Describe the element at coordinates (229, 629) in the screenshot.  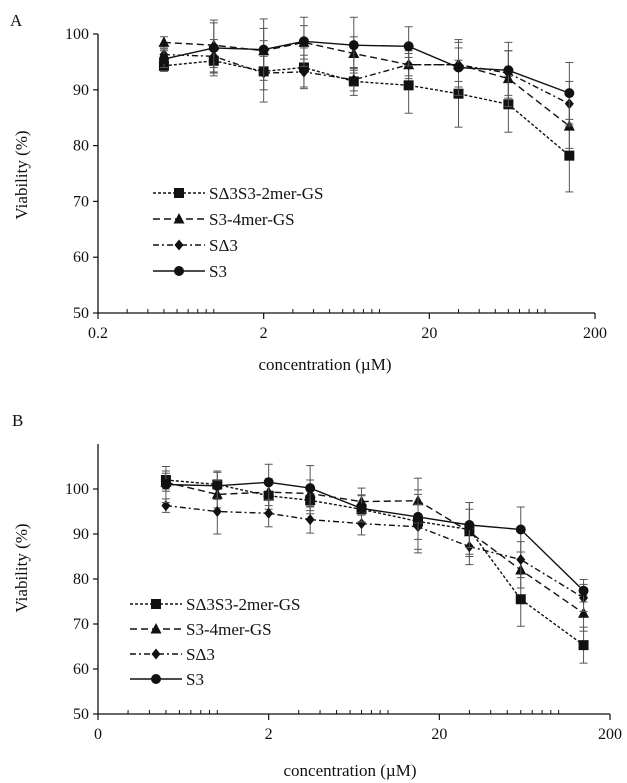
I see `panel-b-legend-label: S3-4mer-GS` at that location.